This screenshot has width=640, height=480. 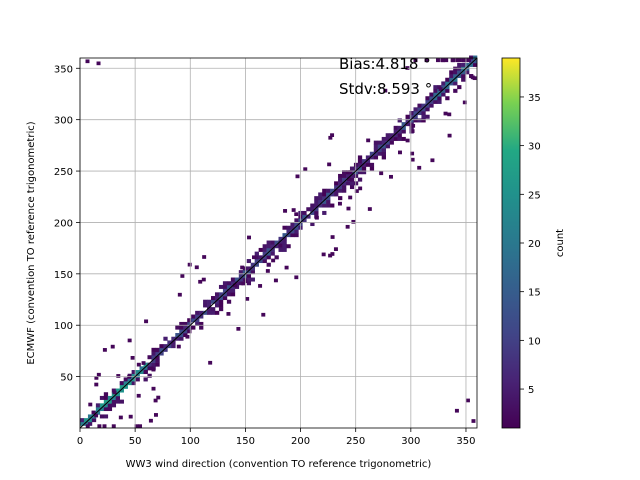 I want to click on y-tick-label: 150, so click(x=63, y=275).